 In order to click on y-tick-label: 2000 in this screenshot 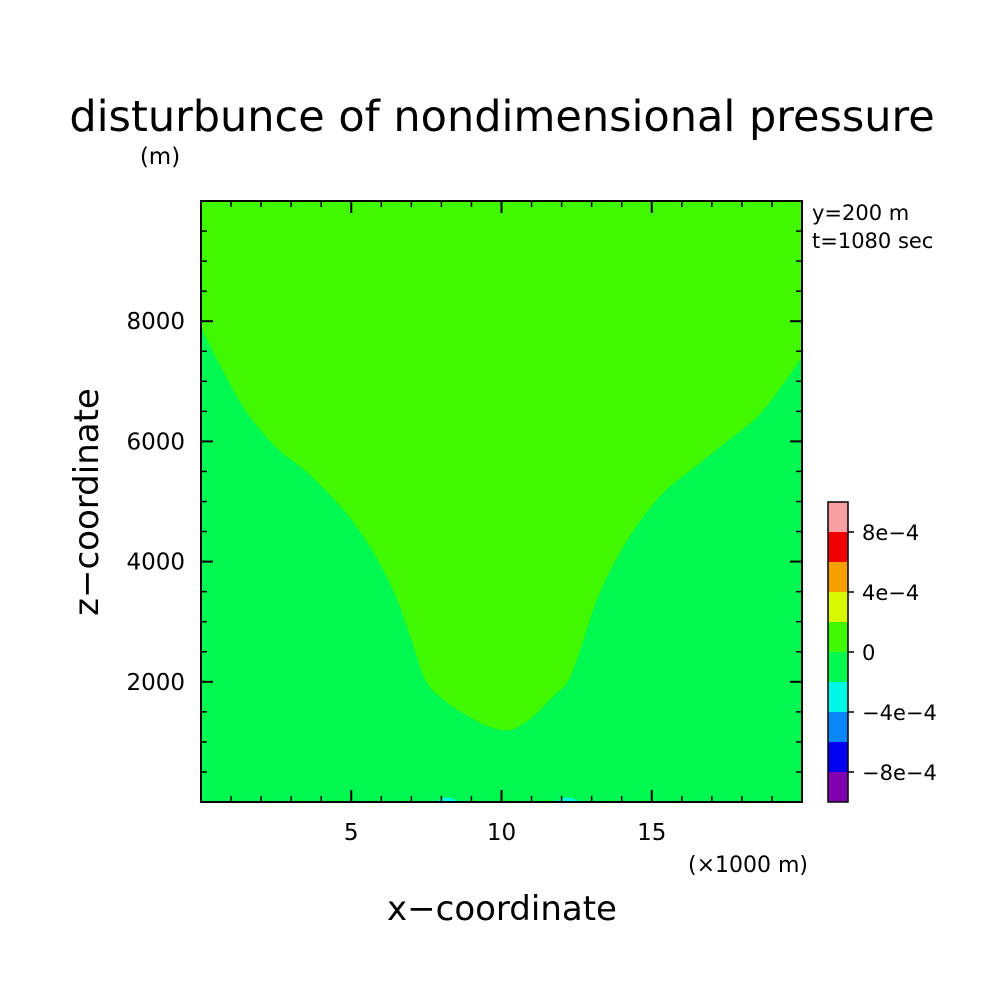, I will do `click(155, 683)`.